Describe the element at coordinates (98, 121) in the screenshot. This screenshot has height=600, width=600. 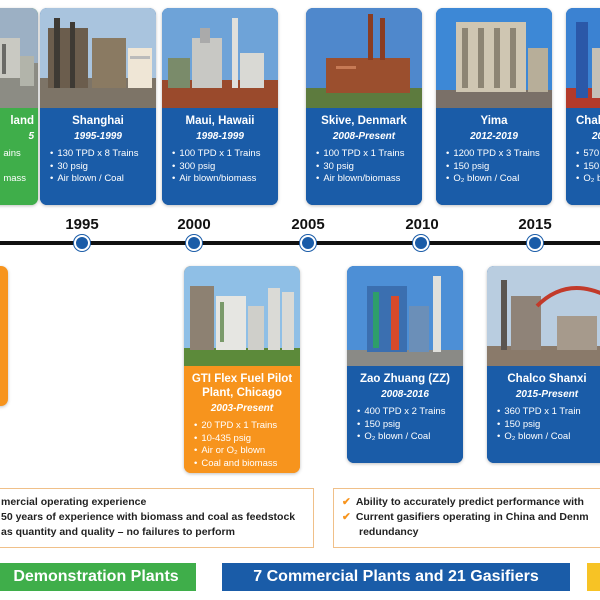
I see `plant-name: Shanghai` at that location.